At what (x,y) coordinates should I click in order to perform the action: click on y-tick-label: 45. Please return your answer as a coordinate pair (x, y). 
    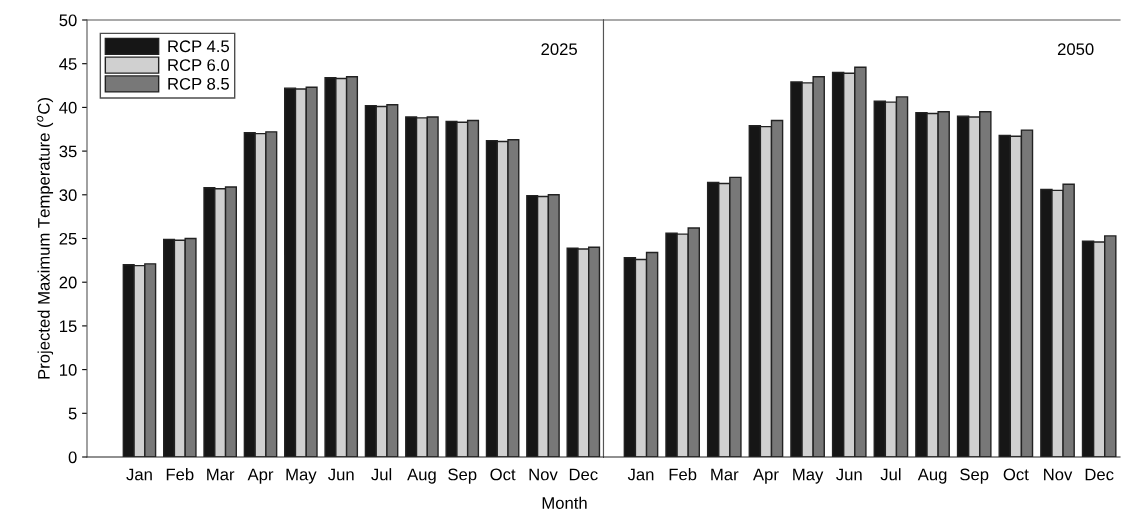
    Looking at the image, I should click on (68, 64).